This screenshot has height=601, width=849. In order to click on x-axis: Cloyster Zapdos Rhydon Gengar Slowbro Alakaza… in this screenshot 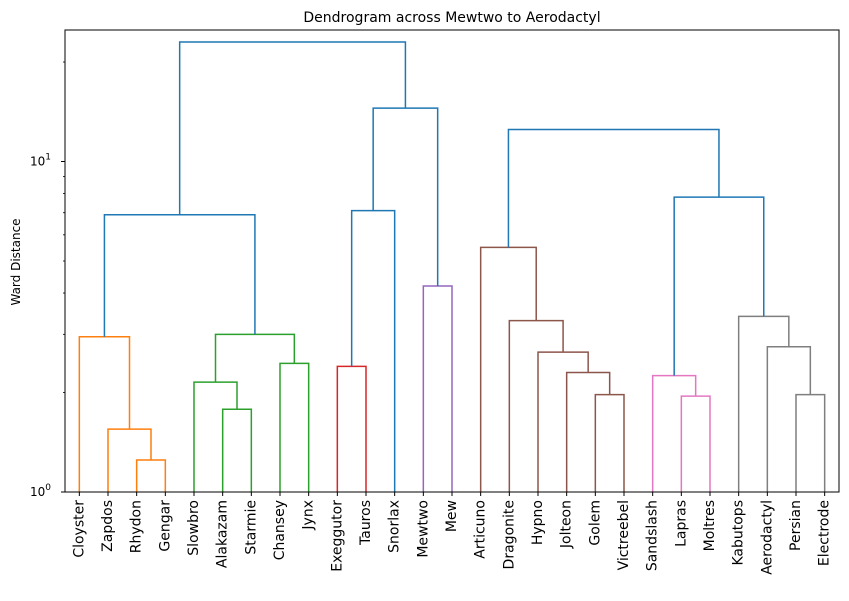, I will do `click(452, 533)`.